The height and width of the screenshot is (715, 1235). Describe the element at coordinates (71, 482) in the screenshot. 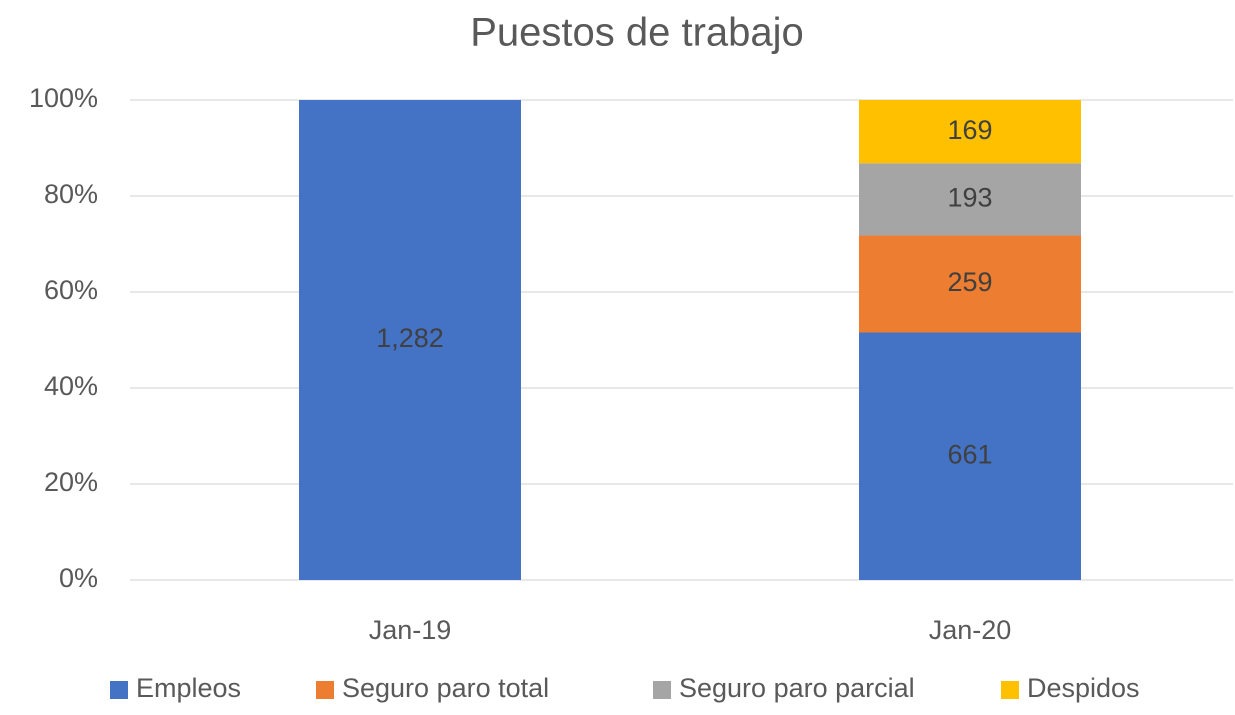

I see `y-tick-label: 20%` at that location.